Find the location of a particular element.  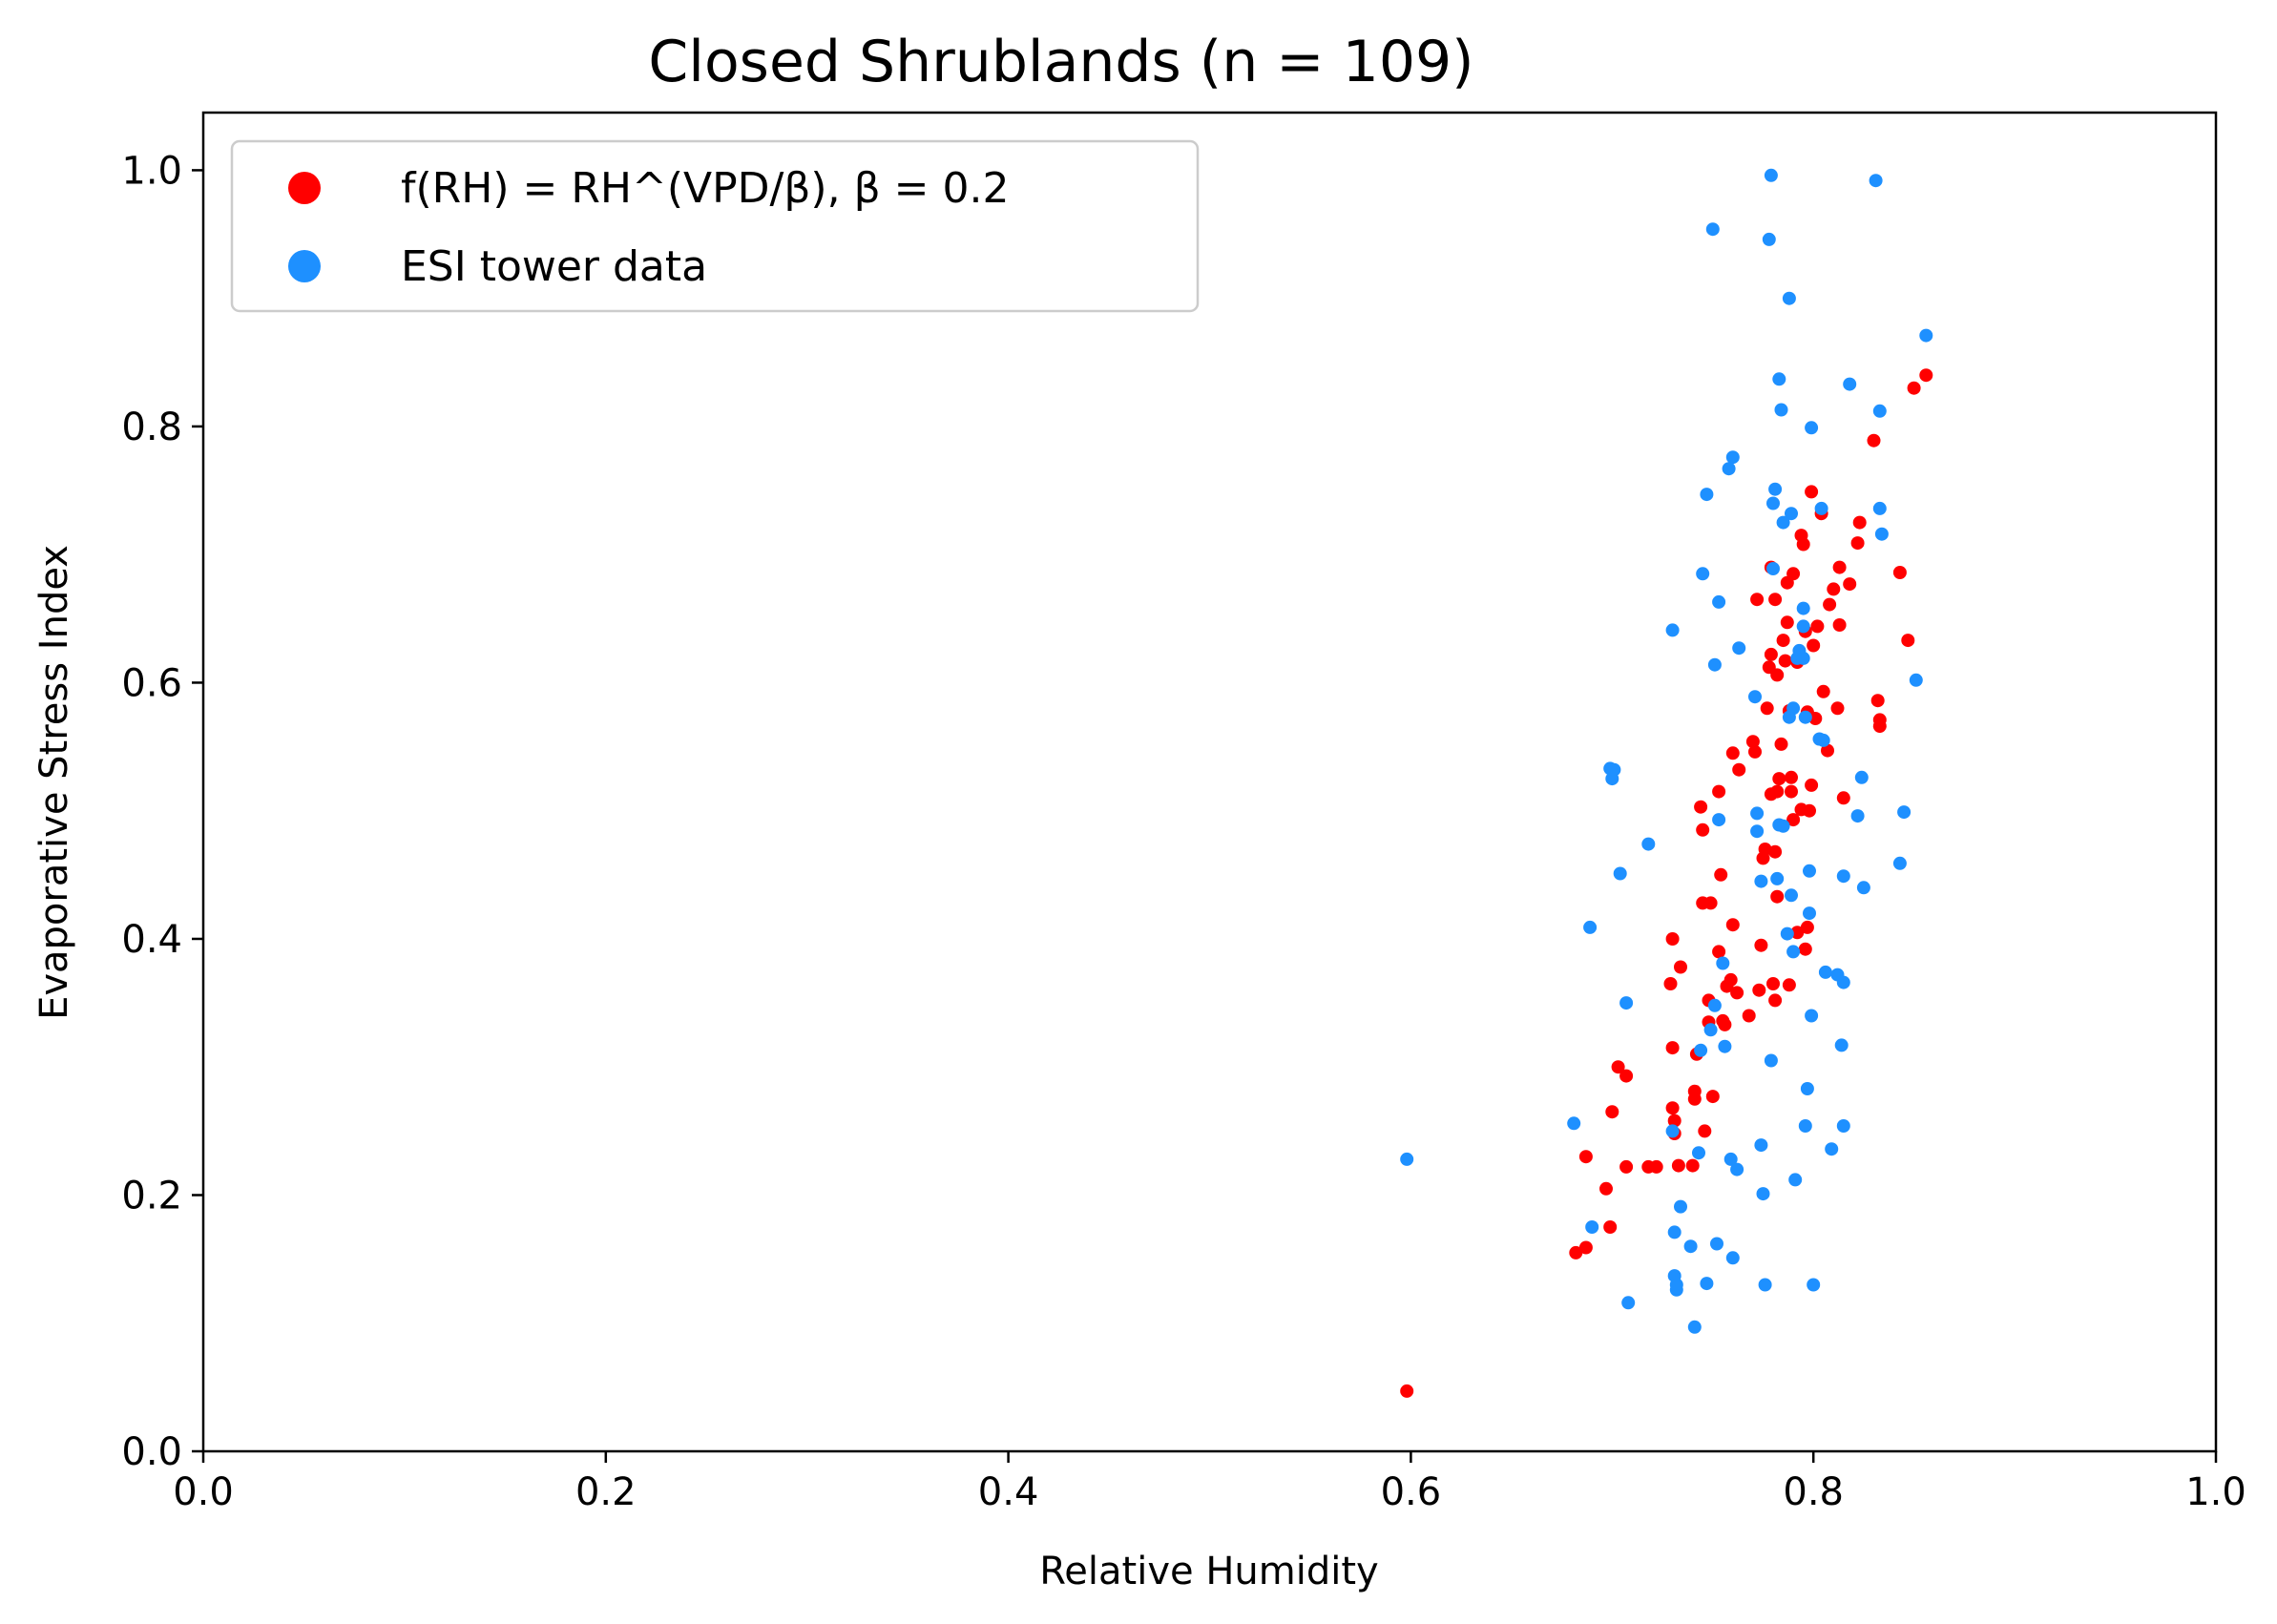

y-axis: 0.0 0.2 0.4 0.6 0.8 1.0 is located at coordinates (162, 811).